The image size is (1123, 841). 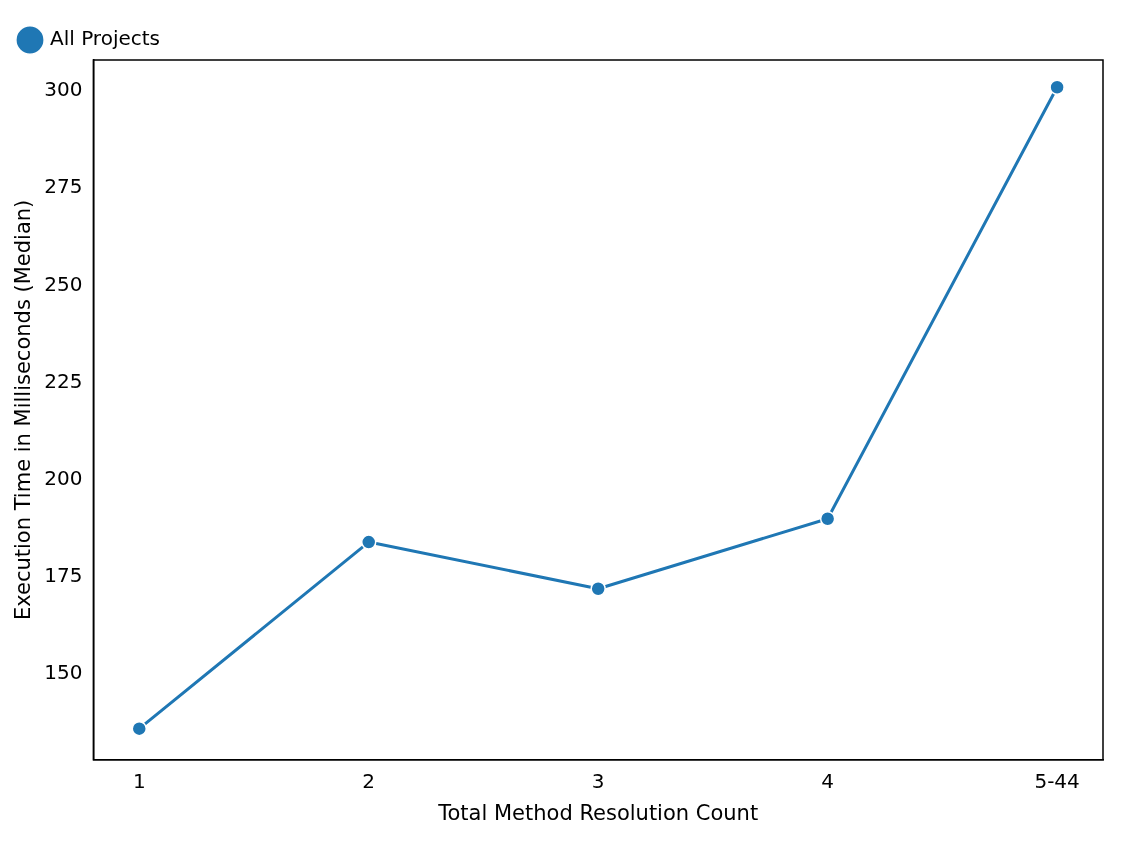 I want to click on y-tick-label: 275, so click(x=63, y=186).